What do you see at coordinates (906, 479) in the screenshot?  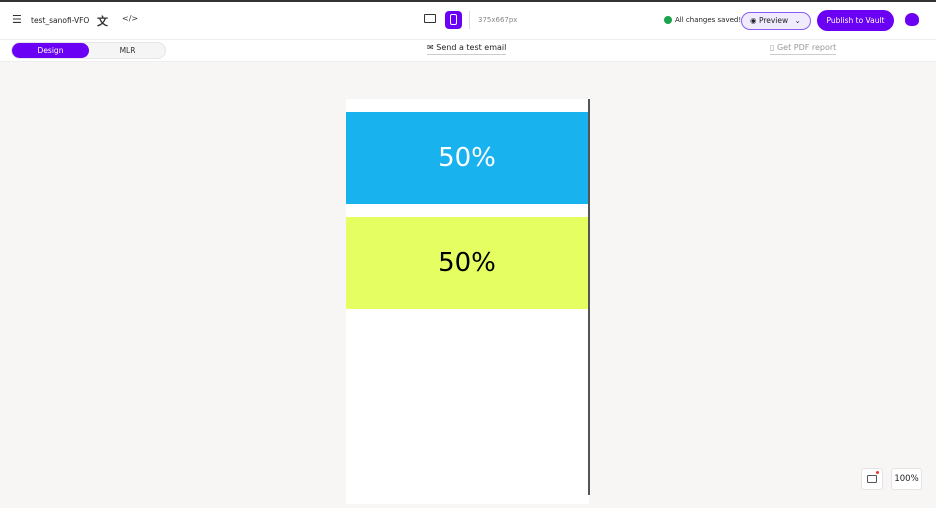 I see `zoom-level-button: 100%` at bounding box center [906, 479].